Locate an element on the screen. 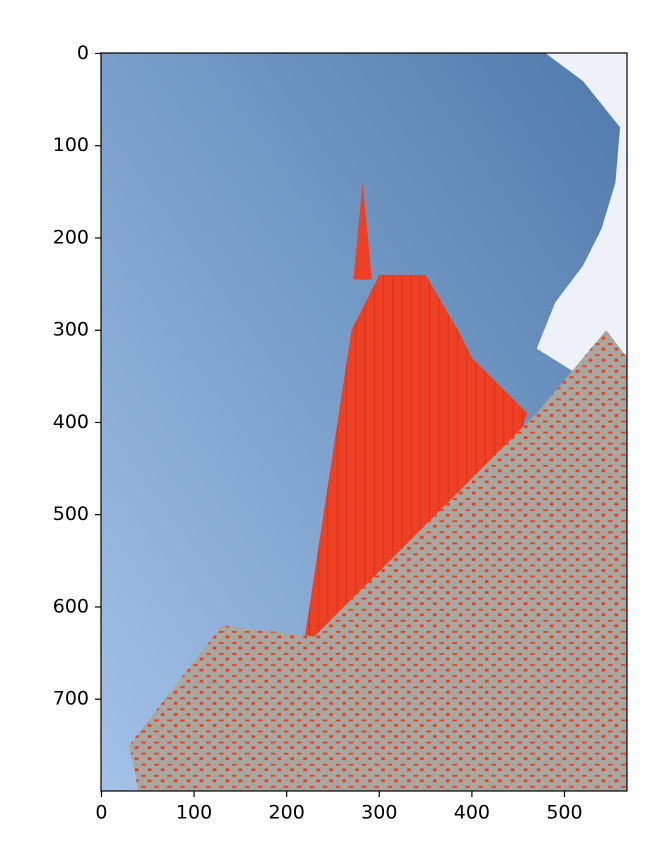  y-tick-label: 500 is located at coordinates (71, 514).